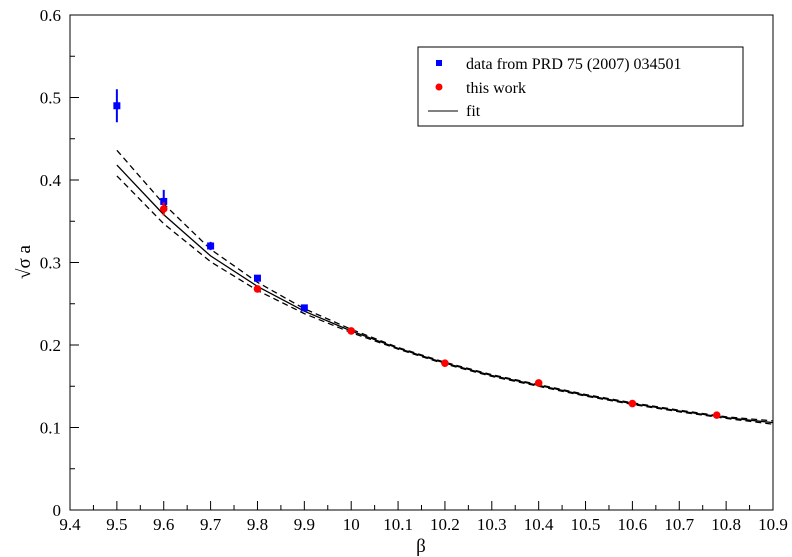  What do you see at coordinates (50, 345) in the screenshot?
I see `y-tick-label: 0.2` at bounding box center [50, 345].